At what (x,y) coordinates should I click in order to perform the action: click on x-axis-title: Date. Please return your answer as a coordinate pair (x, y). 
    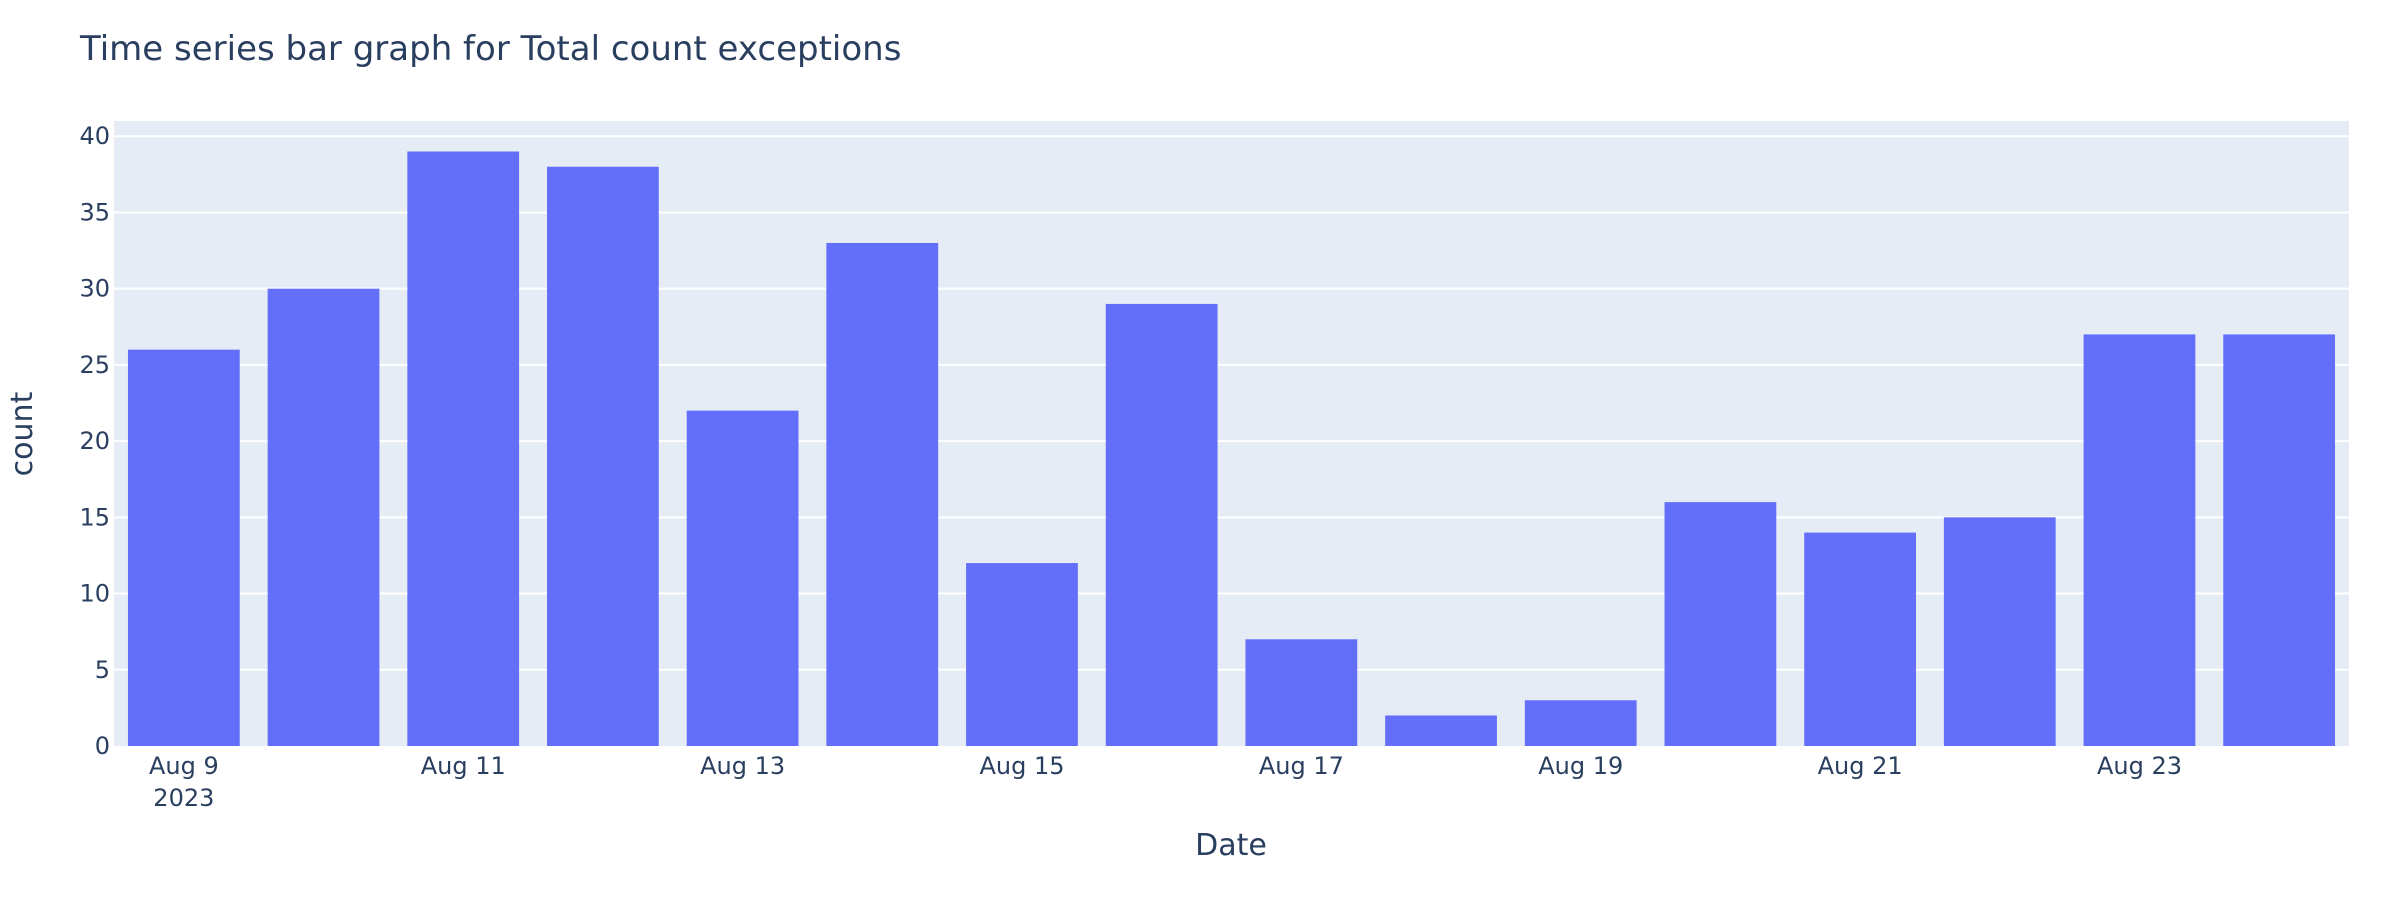
    Looking at the image, I should click on (1231, 845).